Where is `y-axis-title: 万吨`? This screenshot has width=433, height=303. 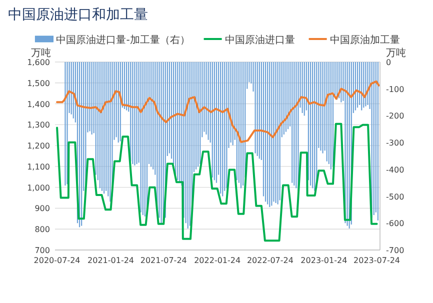
y-axis-title: 万吨 is located at coordinates (41, 53).